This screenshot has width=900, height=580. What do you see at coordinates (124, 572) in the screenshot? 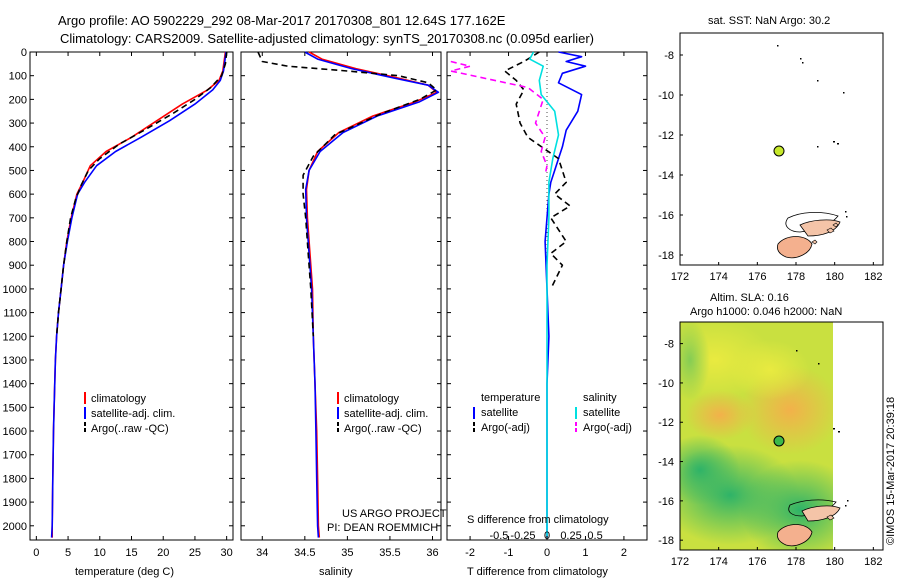
I see `temperature-axis-label: temperature (deg C)` at bounding box center [124, 572].